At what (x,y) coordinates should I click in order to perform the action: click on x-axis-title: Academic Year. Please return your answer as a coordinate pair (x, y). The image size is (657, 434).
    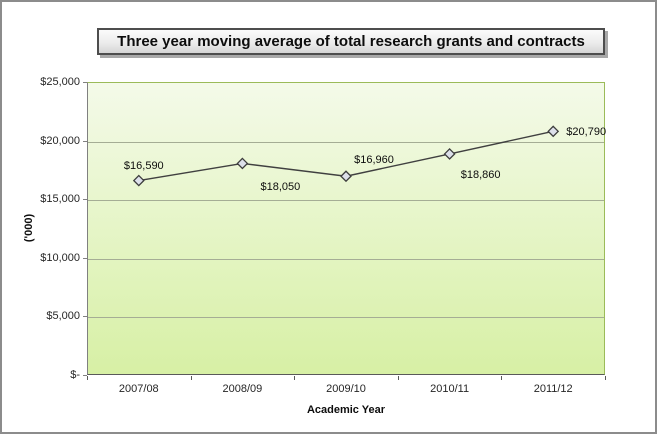
    Looking at the image, I should click on (346, 410).